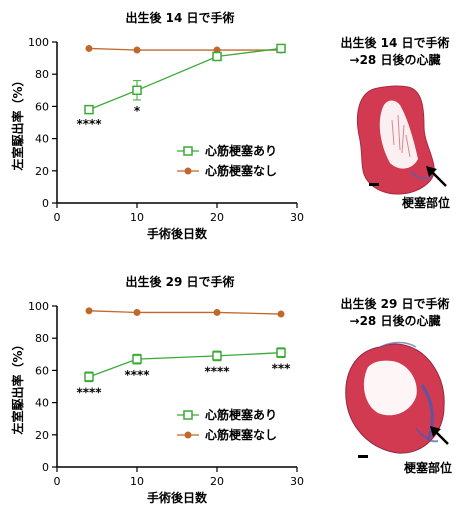 This screenshot has height=524, width=470. Describe the element at coordinates (395, 321) in the screenshot. I see `heart-2-title-line2: →28 日後の心臓` at that location.